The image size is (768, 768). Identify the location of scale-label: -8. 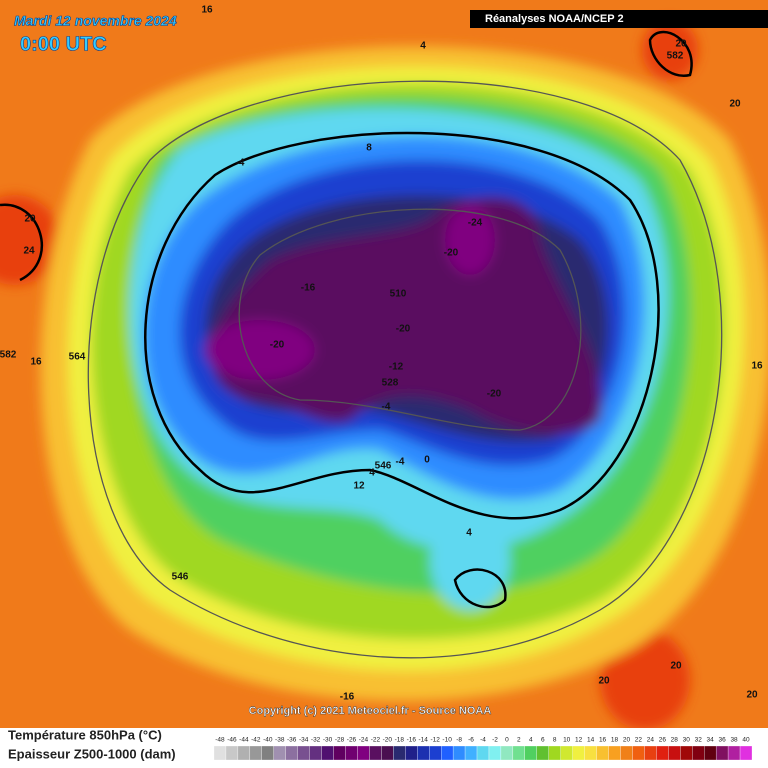
(459, 740).